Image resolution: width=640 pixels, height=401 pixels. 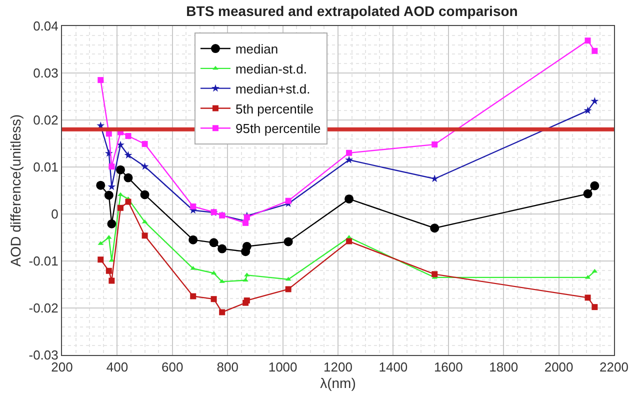 I want to click on x-tick-label: 1400, so click(x=393, y=367).